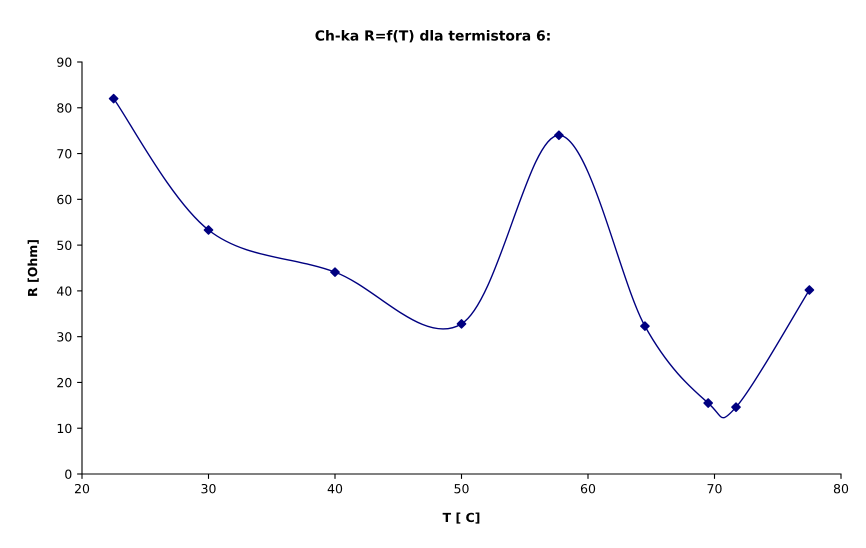 The width and height of the screenshot is (866, 548). What do you see at coordinates (65, 429) in the screenshot?
I see `y-tick-label: 10` at bounding box center [65, 429].